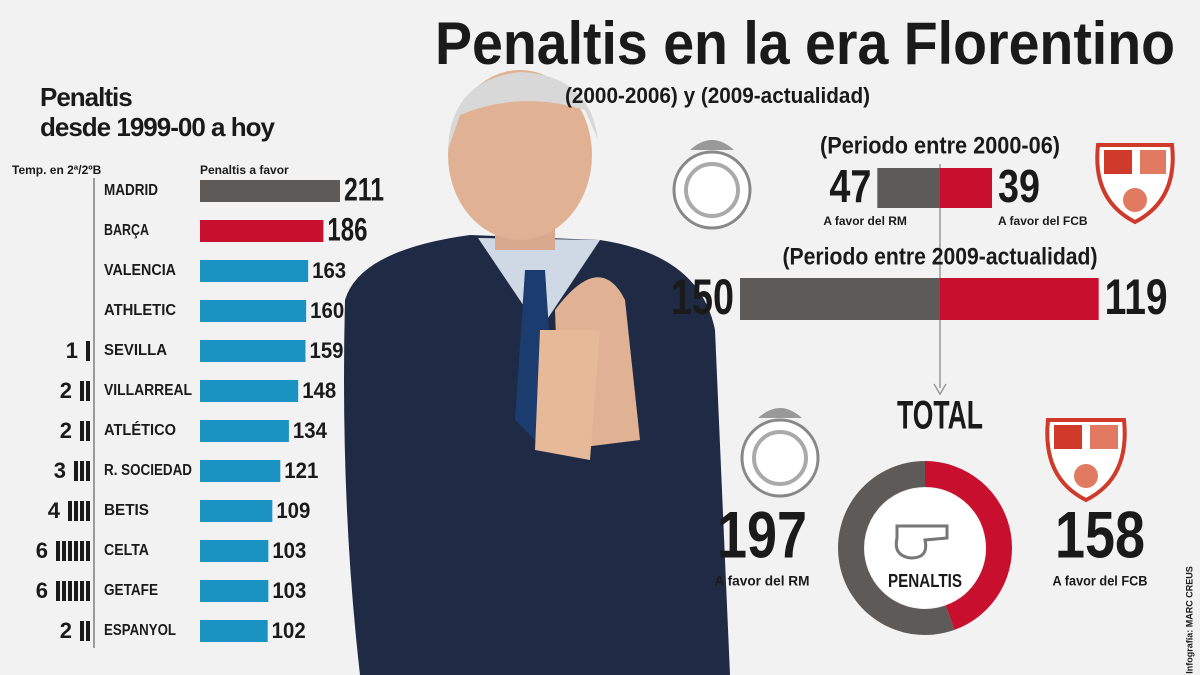 The image size is (1200, 675). Describe the element at coordinates (140, 310) in the screenshot. I see `category-label: ATHLETIC` at that location.